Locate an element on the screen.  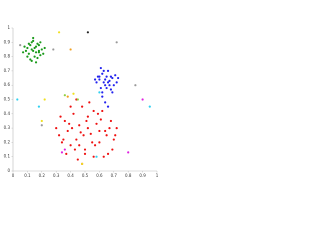
x-tick-label: 0.3 is located at coordinates (56, 175).